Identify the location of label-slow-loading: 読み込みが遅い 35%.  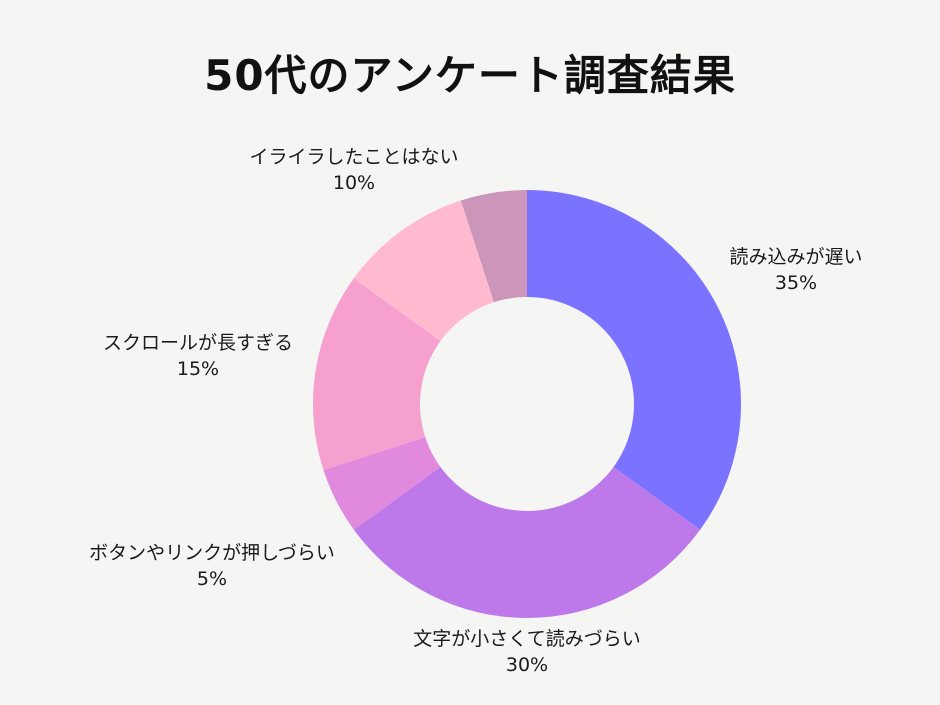
(796, 270).